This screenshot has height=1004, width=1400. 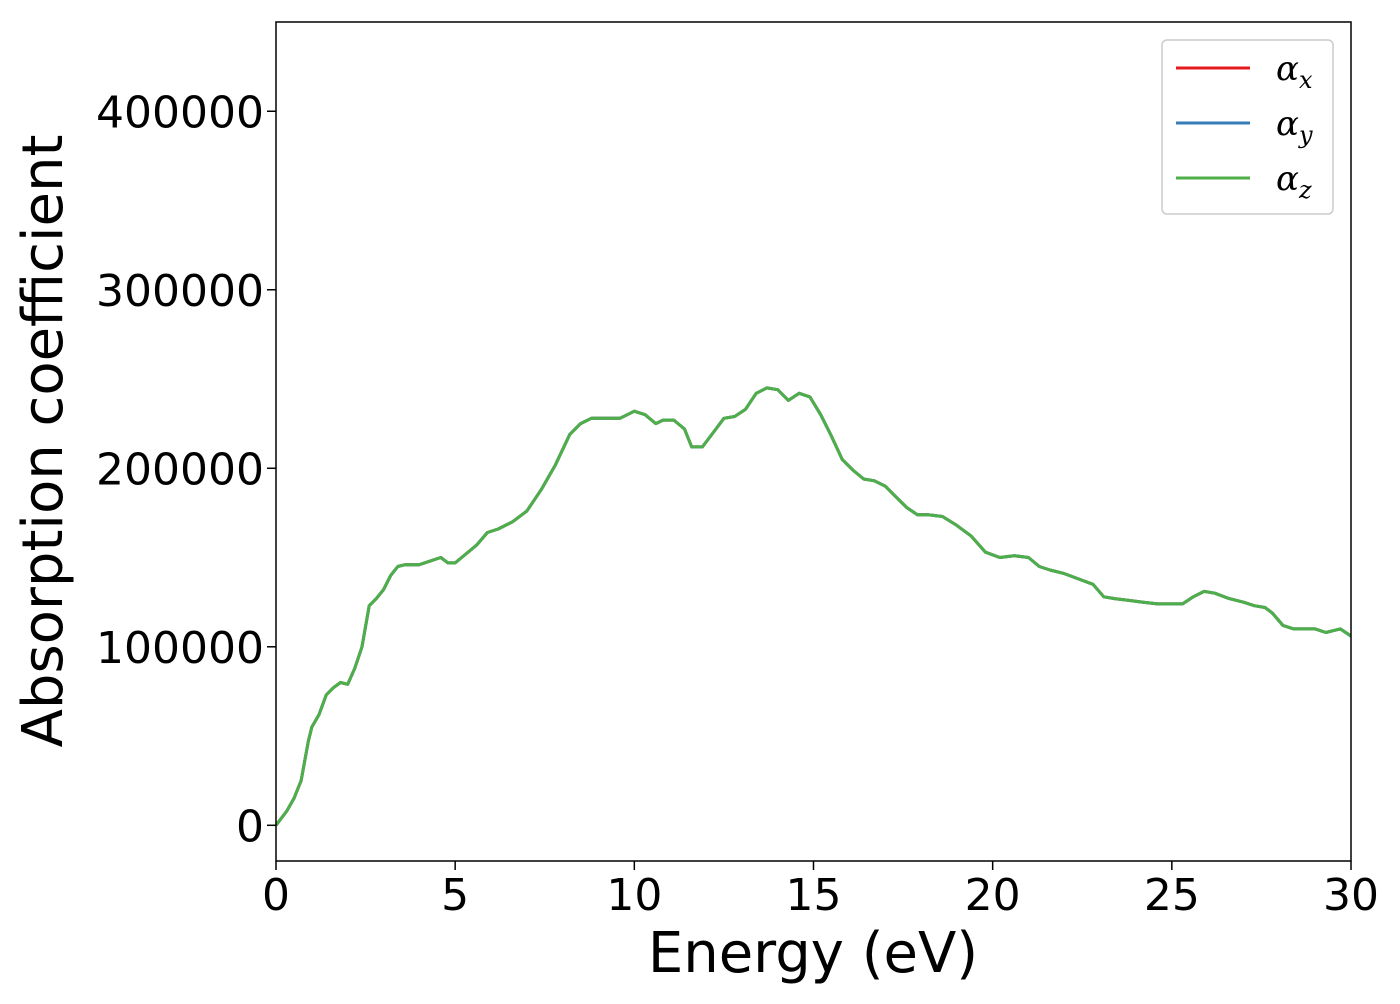 I want to click on x-tick-label: 25, so click(x=1172, y=895).